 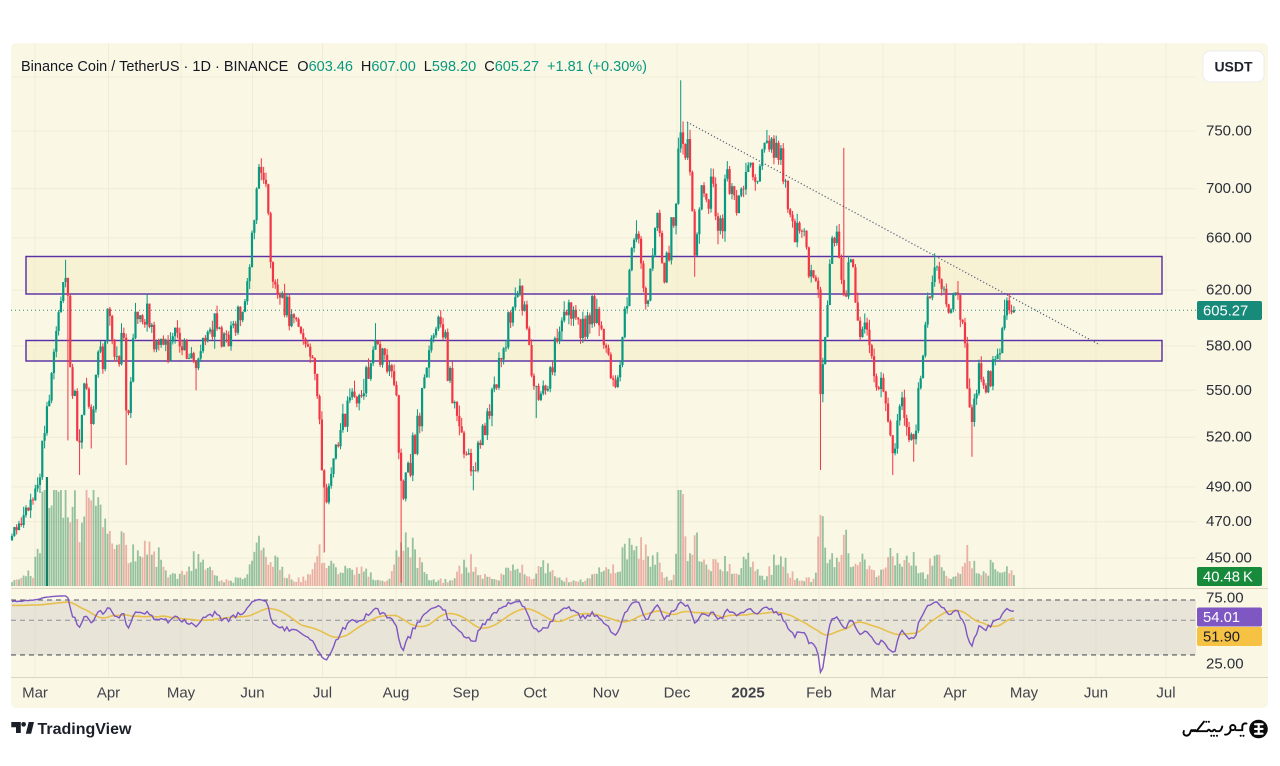 What do you see at coordinates (606, 693) in the screenshot?
I see `svg-text: Nov` at bounding box center [606, 693].